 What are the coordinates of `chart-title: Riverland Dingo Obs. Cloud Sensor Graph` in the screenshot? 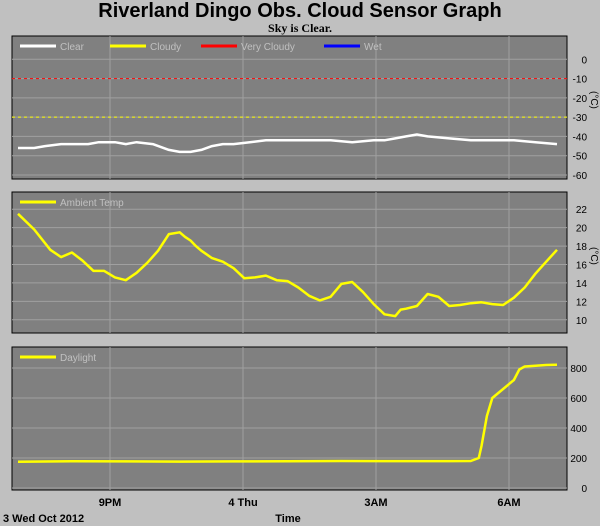 It's located at (300, 11).